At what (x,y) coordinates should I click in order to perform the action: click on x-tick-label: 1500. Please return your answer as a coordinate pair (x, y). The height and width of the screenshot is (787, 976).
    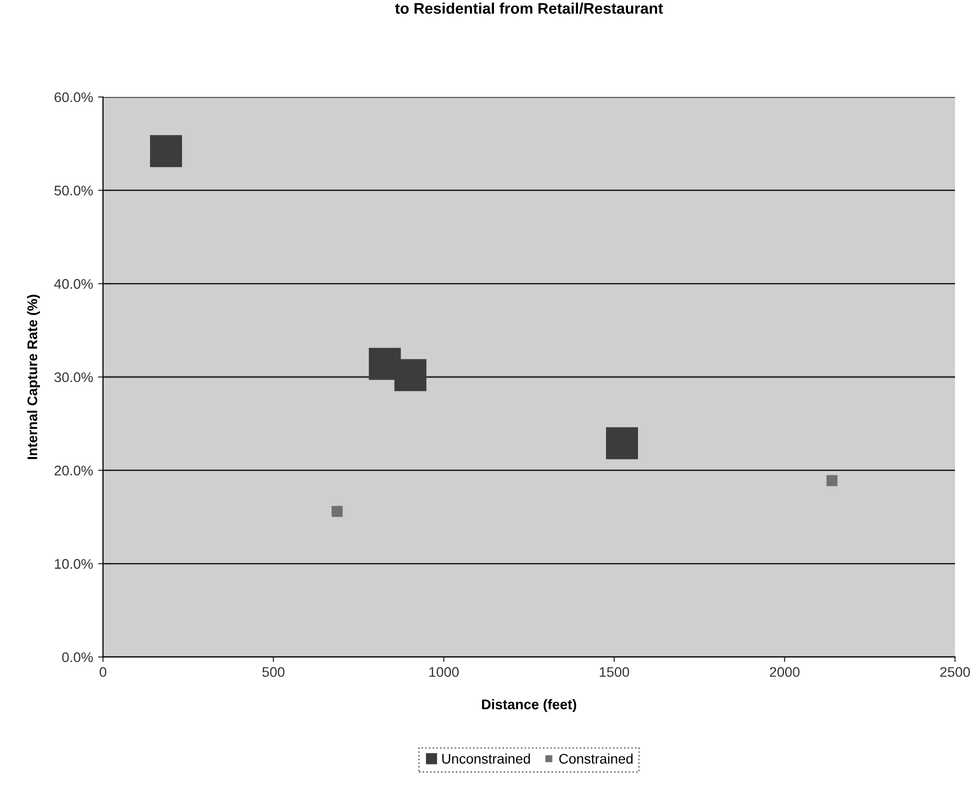
    Looking at the image, I should click on (615, 672).